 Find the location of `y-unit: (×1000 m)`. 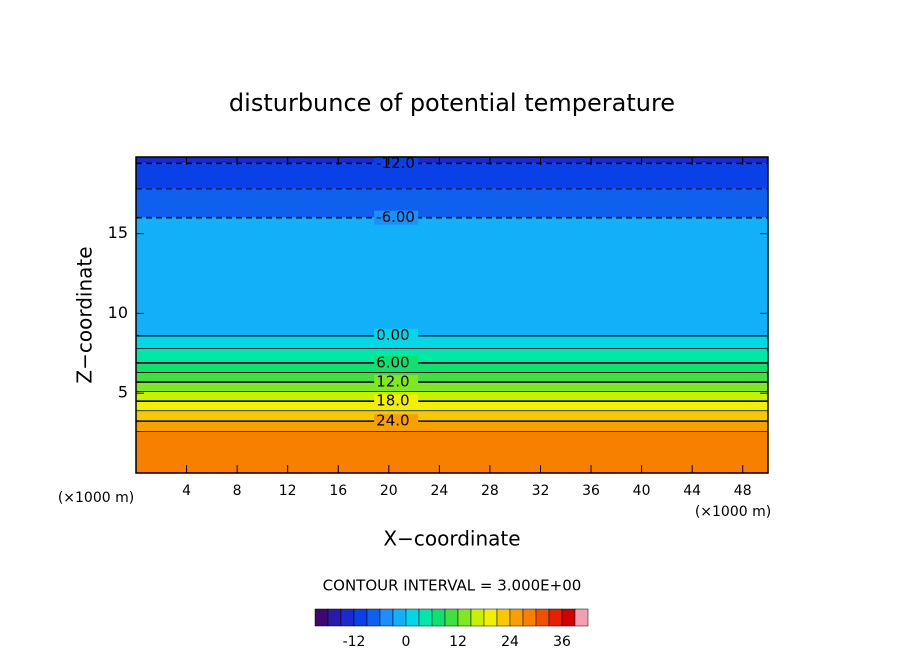

y-unit: (×1000 m) is located at coordinates (96, 498).